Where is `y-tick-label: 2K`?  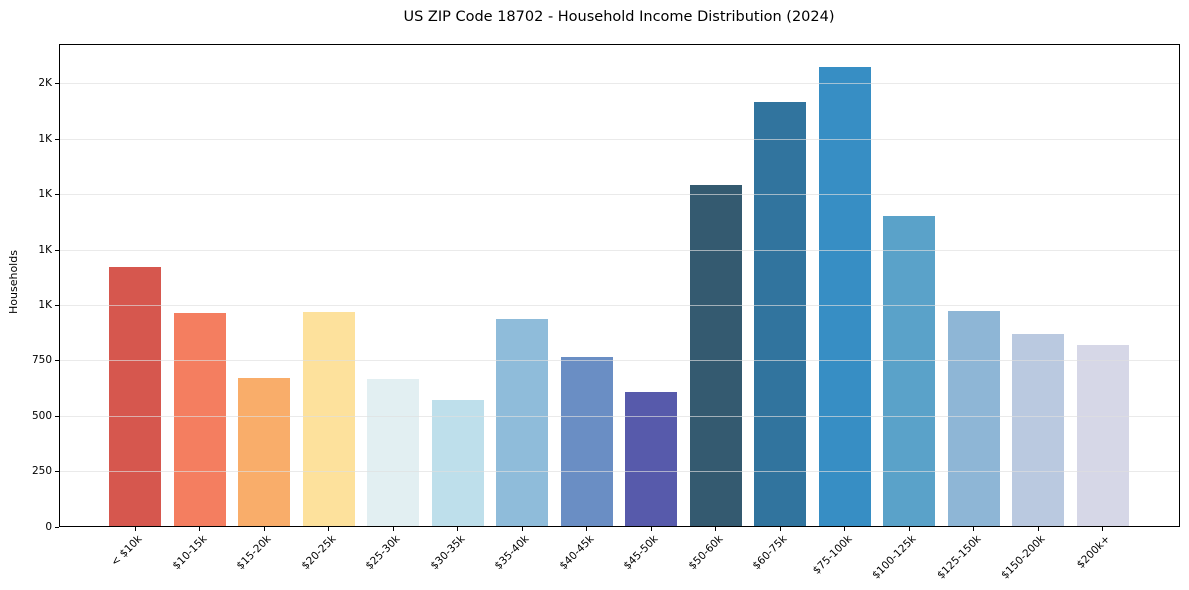 y-tick-label: 2K is located at coordinates (45, 83).